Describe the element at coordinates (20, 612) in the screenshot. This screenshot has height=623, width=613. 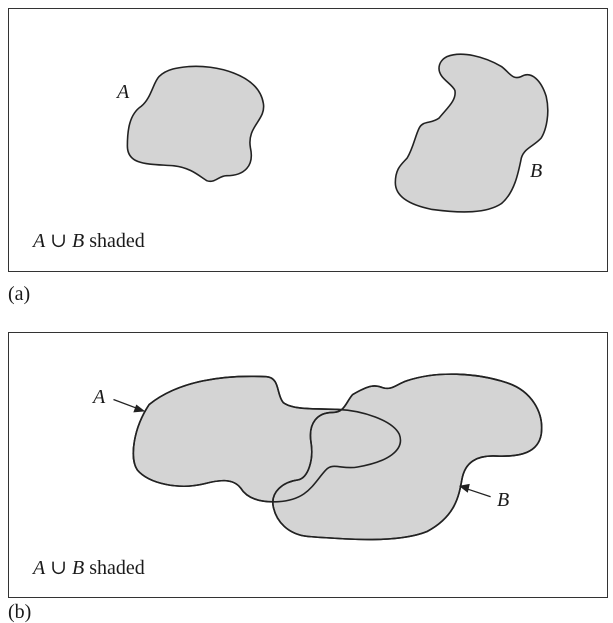
I see `panel-tag-b: (b)` at that location.